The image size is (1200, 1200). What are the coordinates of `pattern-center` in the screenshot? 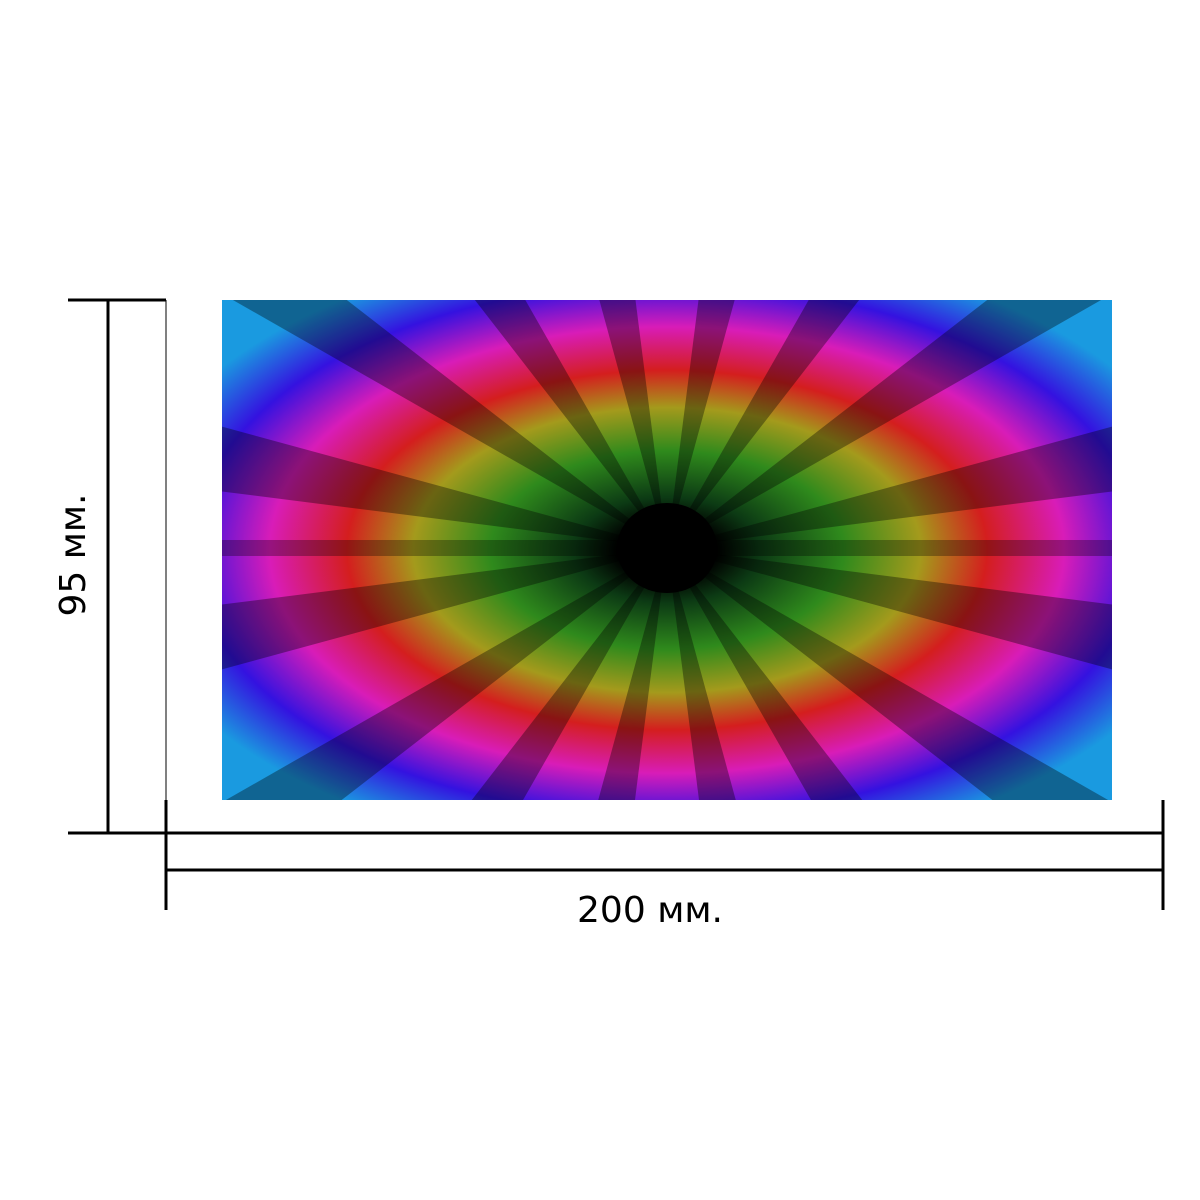 It's located at (667, 548).